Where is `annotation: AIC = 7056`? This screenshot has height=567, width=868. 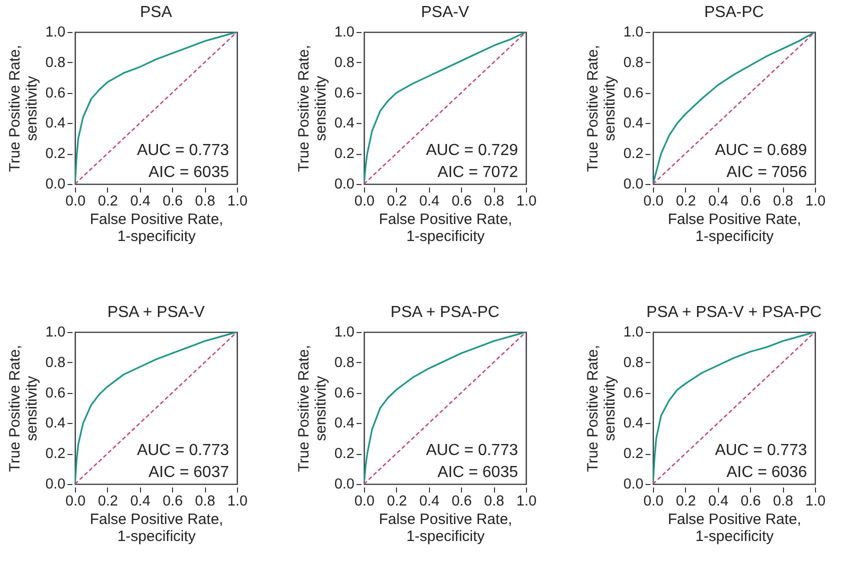 annotation: AIC = 7056 is located at coordinates (767, 172).